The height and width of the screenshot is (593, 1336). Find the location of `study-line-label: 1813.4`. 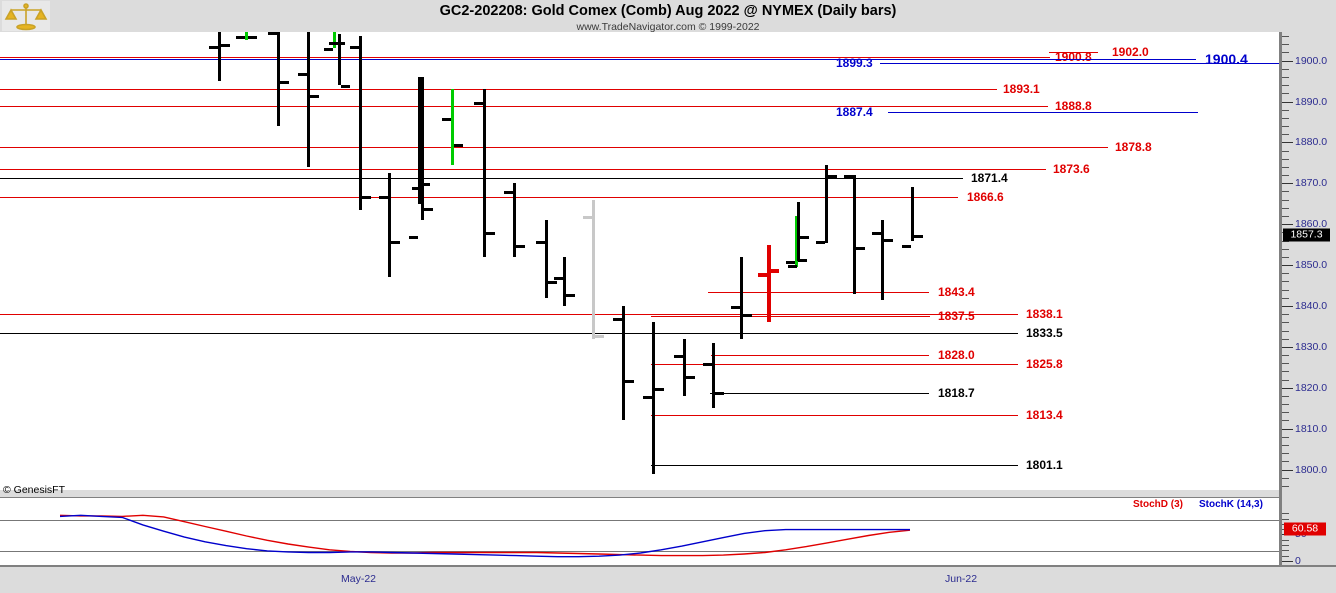

study-line-label: 1813.4 is located at coordinates (1044, 414).